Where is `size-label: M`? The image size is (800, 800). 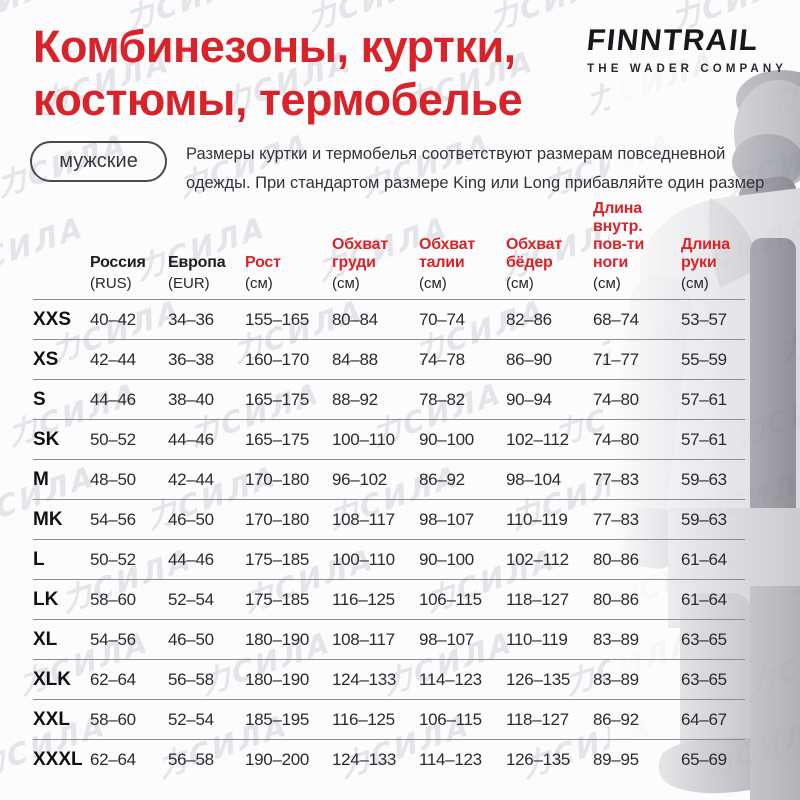 size-label: M is located at coordinates (41, 479).